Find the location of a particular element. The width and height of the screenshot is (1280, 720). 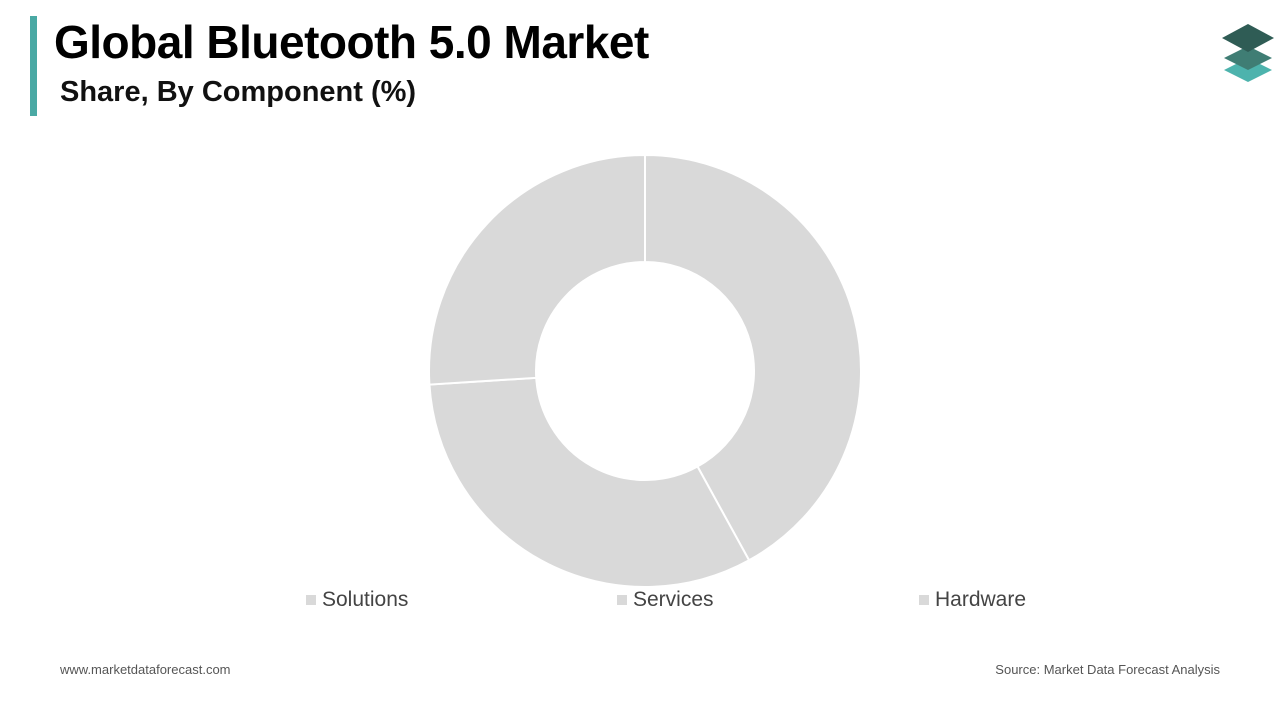

legend-label: Solutions is located at coordinates (365, 599).